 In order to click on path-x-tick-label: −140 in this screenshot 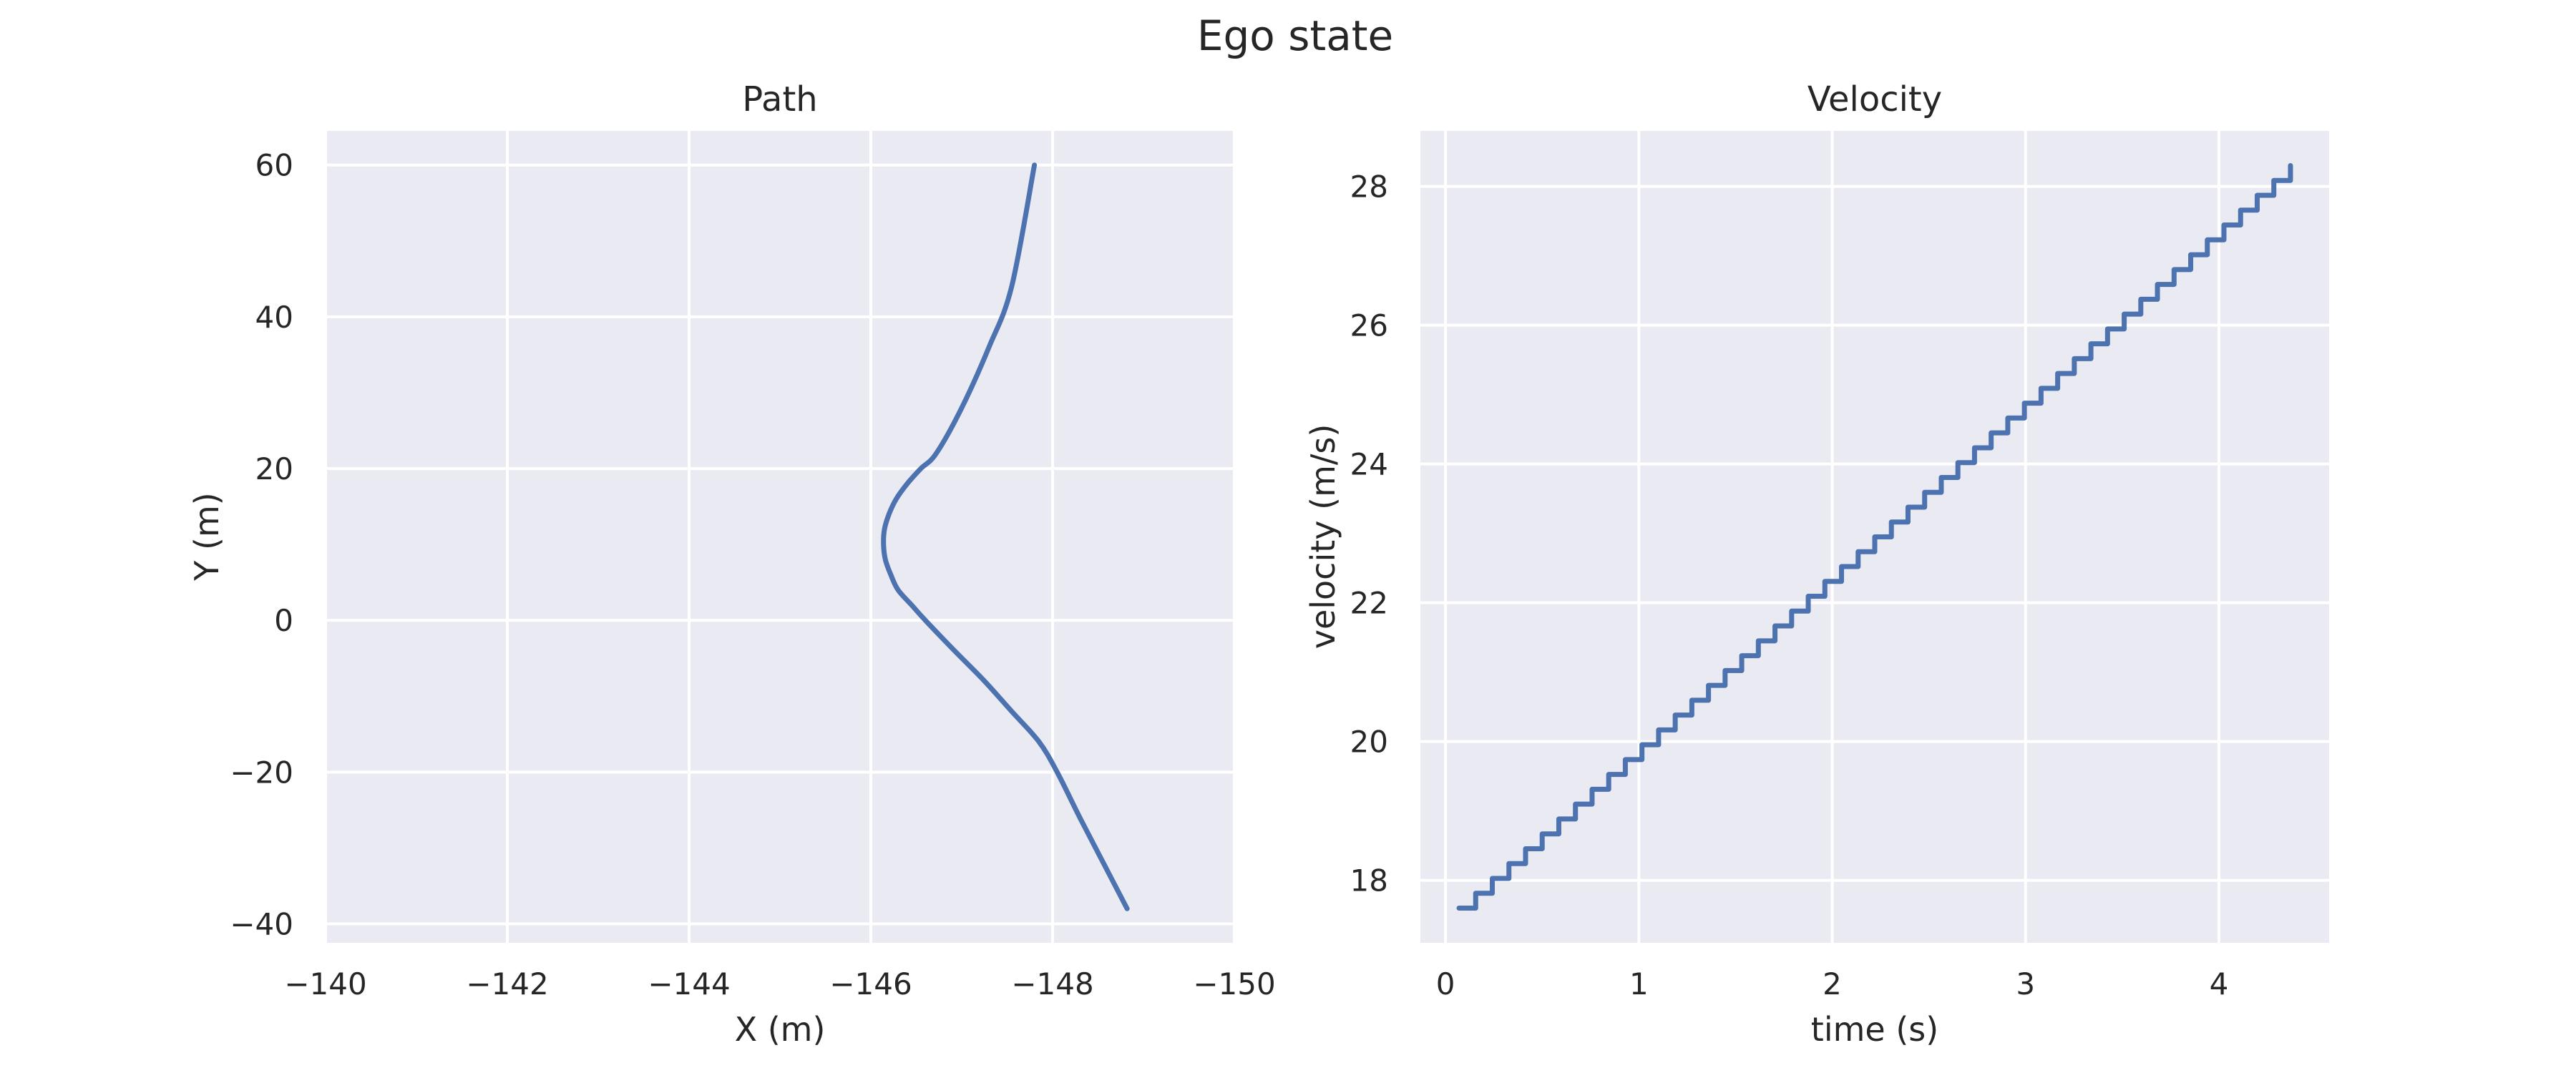, I will do `click(325, 983)`.